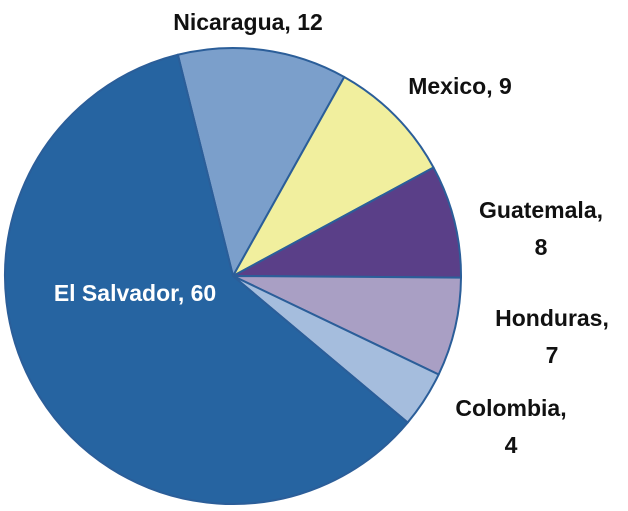 Image resolution: width=628 pixels, height=511 pixels. What do you see at coordinates (511, 426) in the screenshot?
I see `data-label: Colombia, 4` at bounding box center [511, 426].